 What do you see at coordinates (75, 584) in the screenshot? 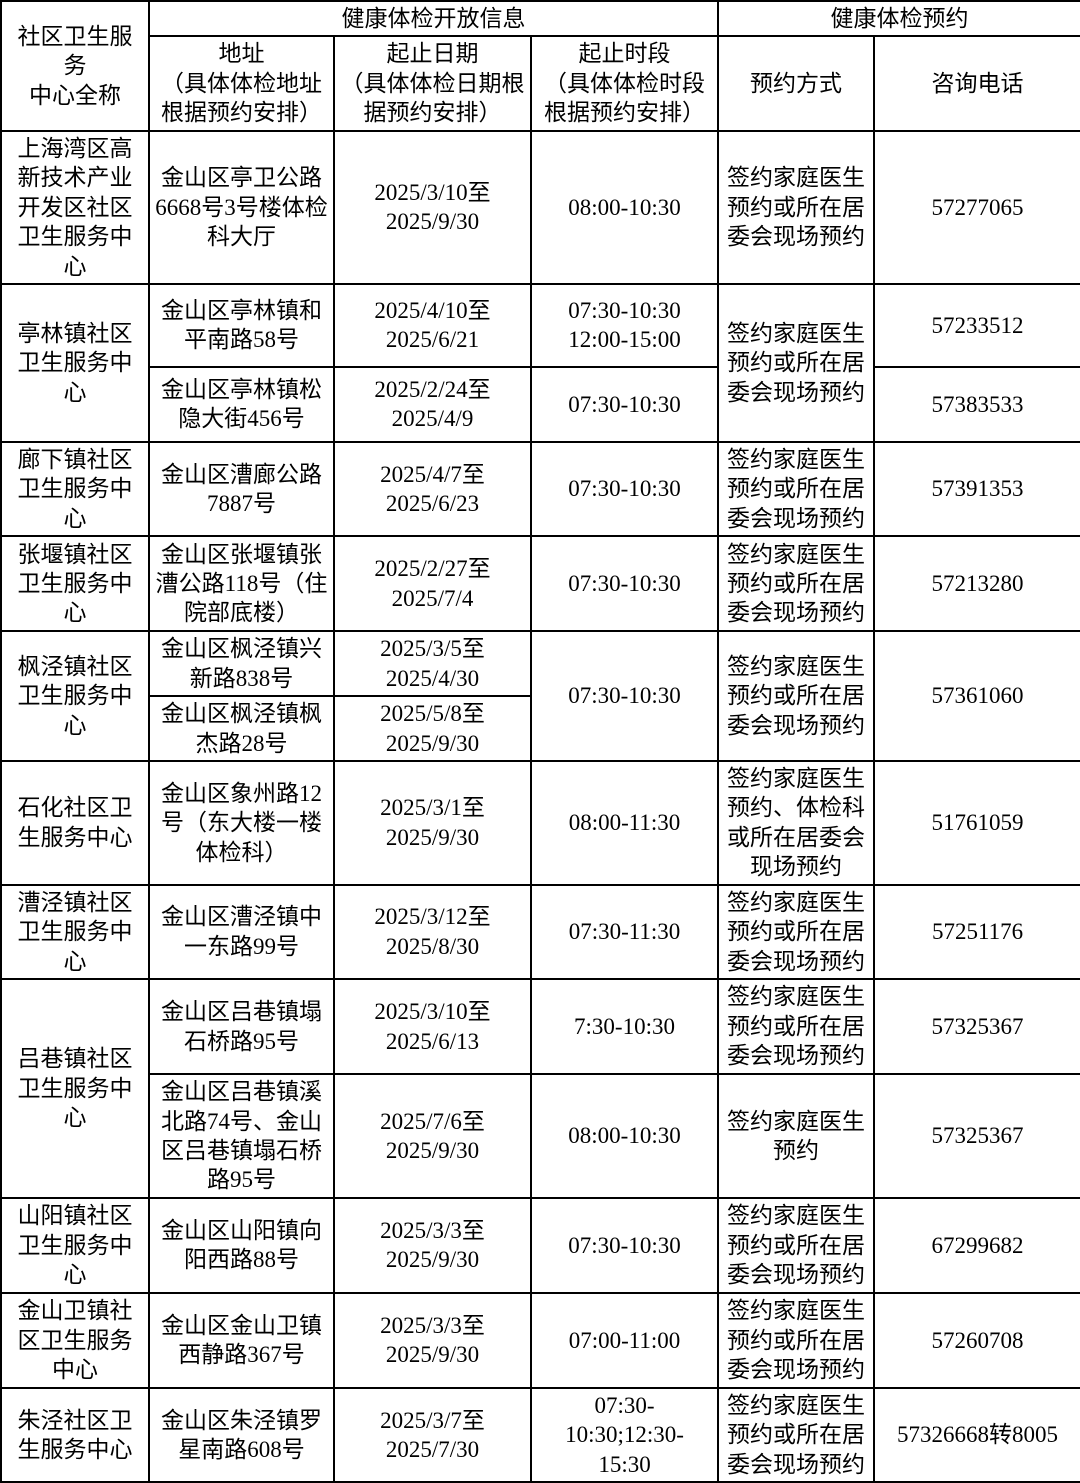
I see `cell-center-name: 张堰镇社区卫生服务中心` at bounding box center [75, 584].